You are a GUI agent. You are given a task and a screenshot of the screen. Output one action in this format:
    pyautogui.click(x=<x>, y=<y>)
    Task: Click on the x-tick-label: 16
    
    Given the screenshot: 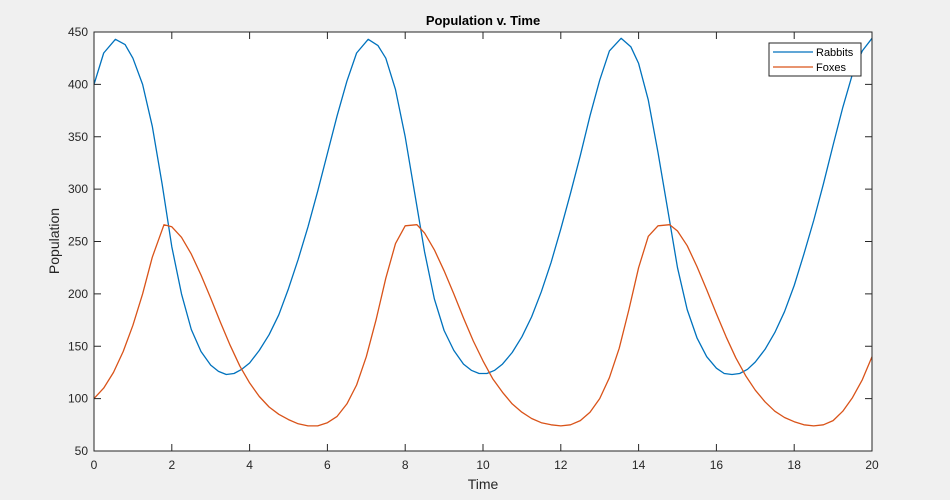 What is the action you would take?
    pyautogui.click(x=717, y=465)
    